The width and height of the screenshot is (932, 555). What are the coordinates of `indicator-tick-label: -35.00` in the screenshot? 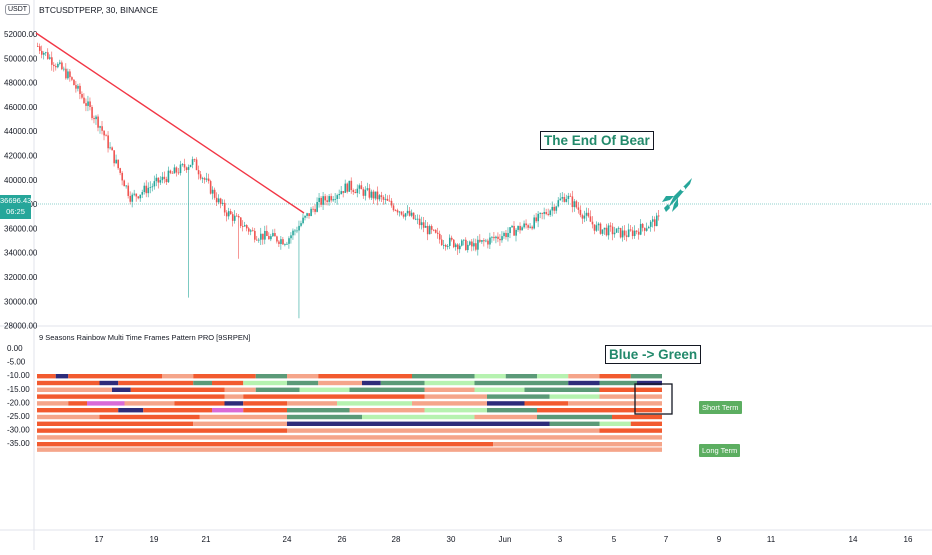 It's located at (18, 443).